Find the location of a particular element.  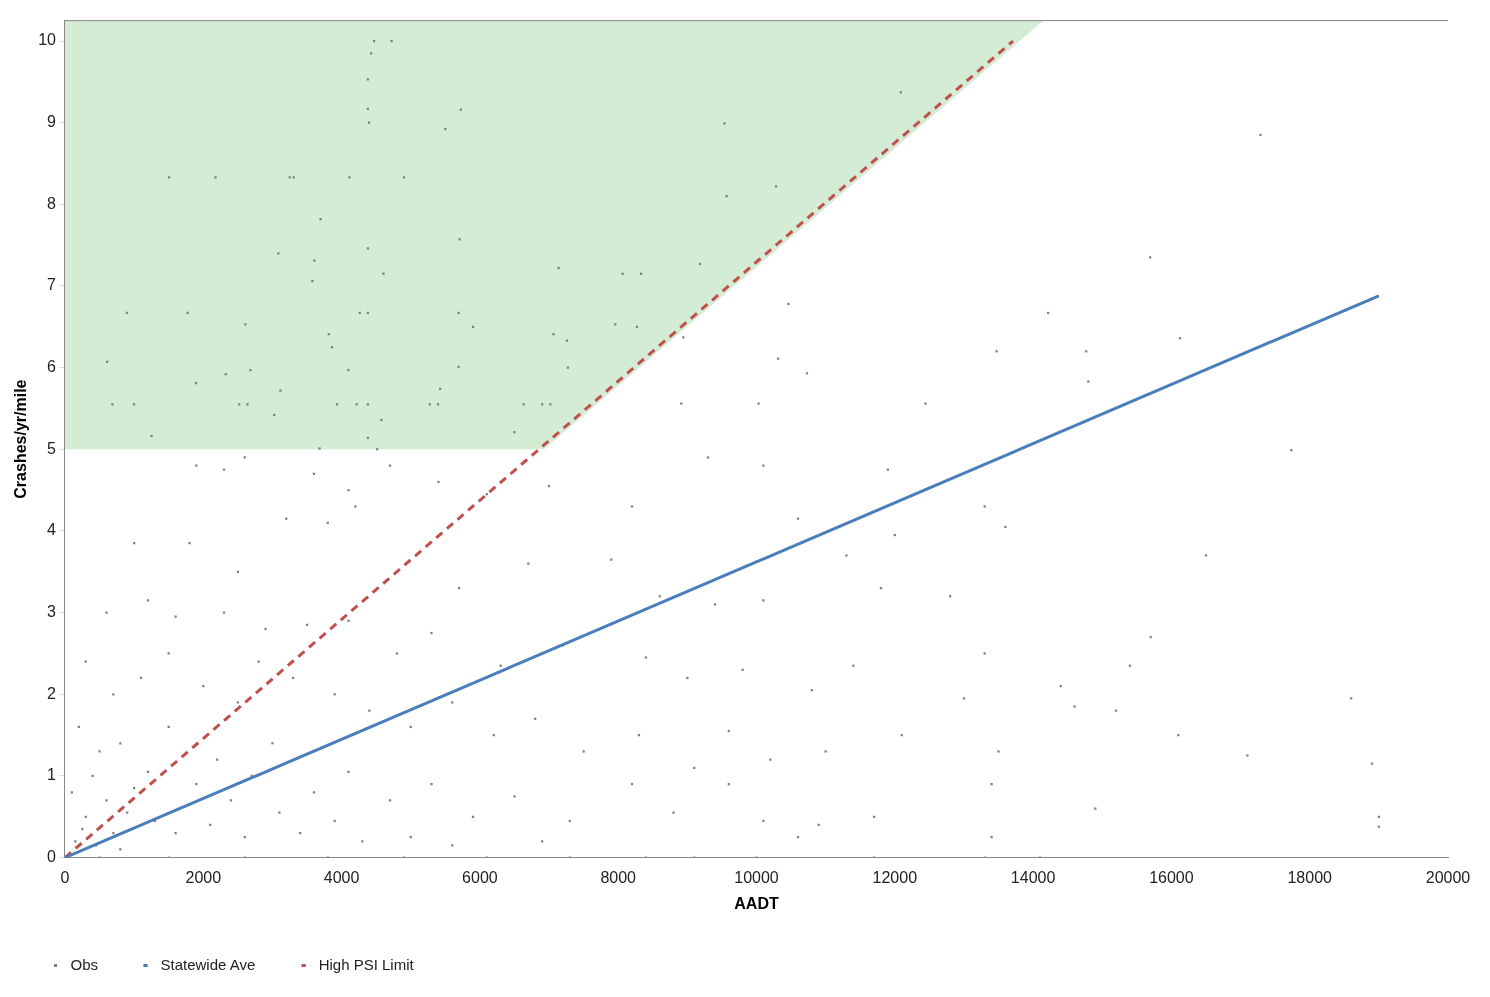

x-tick-label: 6000 is located at coordinates (480, 877).